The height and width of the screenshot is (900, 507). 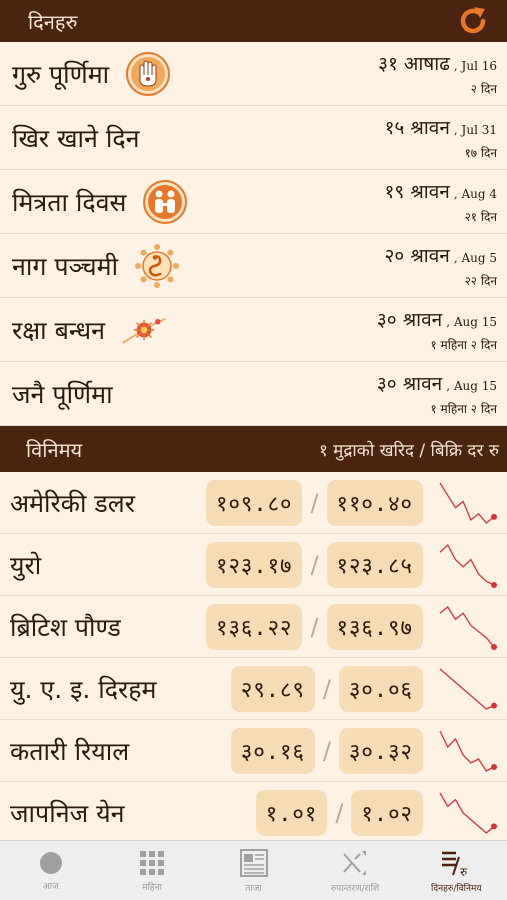 What do you see at coordinates (354, 862) in the screenshot?
I see `convert-icon` at bounding box center [354, 862].